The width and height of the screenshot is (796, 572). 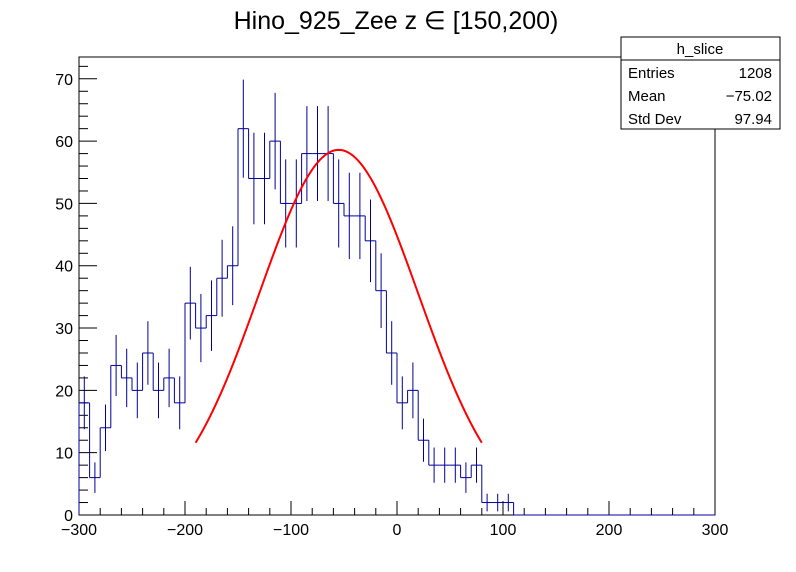 What do you see at coordinates (64, 80) in the screenshot?
I see `y-tick-label: 70` at bounding box center [64, 80].